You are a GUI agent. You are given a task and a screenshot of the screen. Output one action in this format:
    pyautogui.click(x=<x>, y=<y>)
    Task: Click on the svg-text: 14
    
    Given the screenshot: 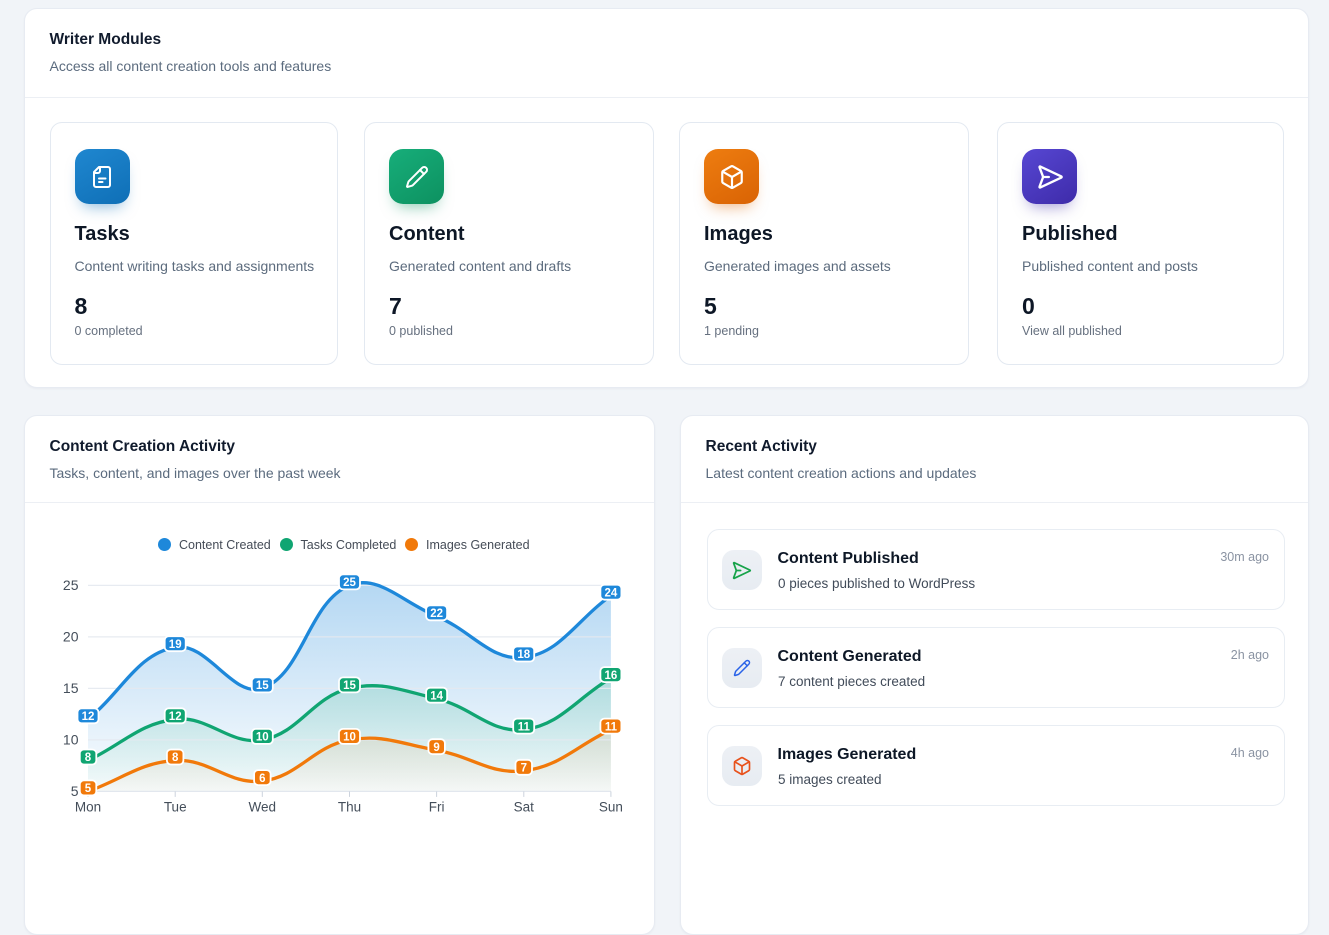 What is the action you would take?
    pyautogui.click(x=436, y=696)
    